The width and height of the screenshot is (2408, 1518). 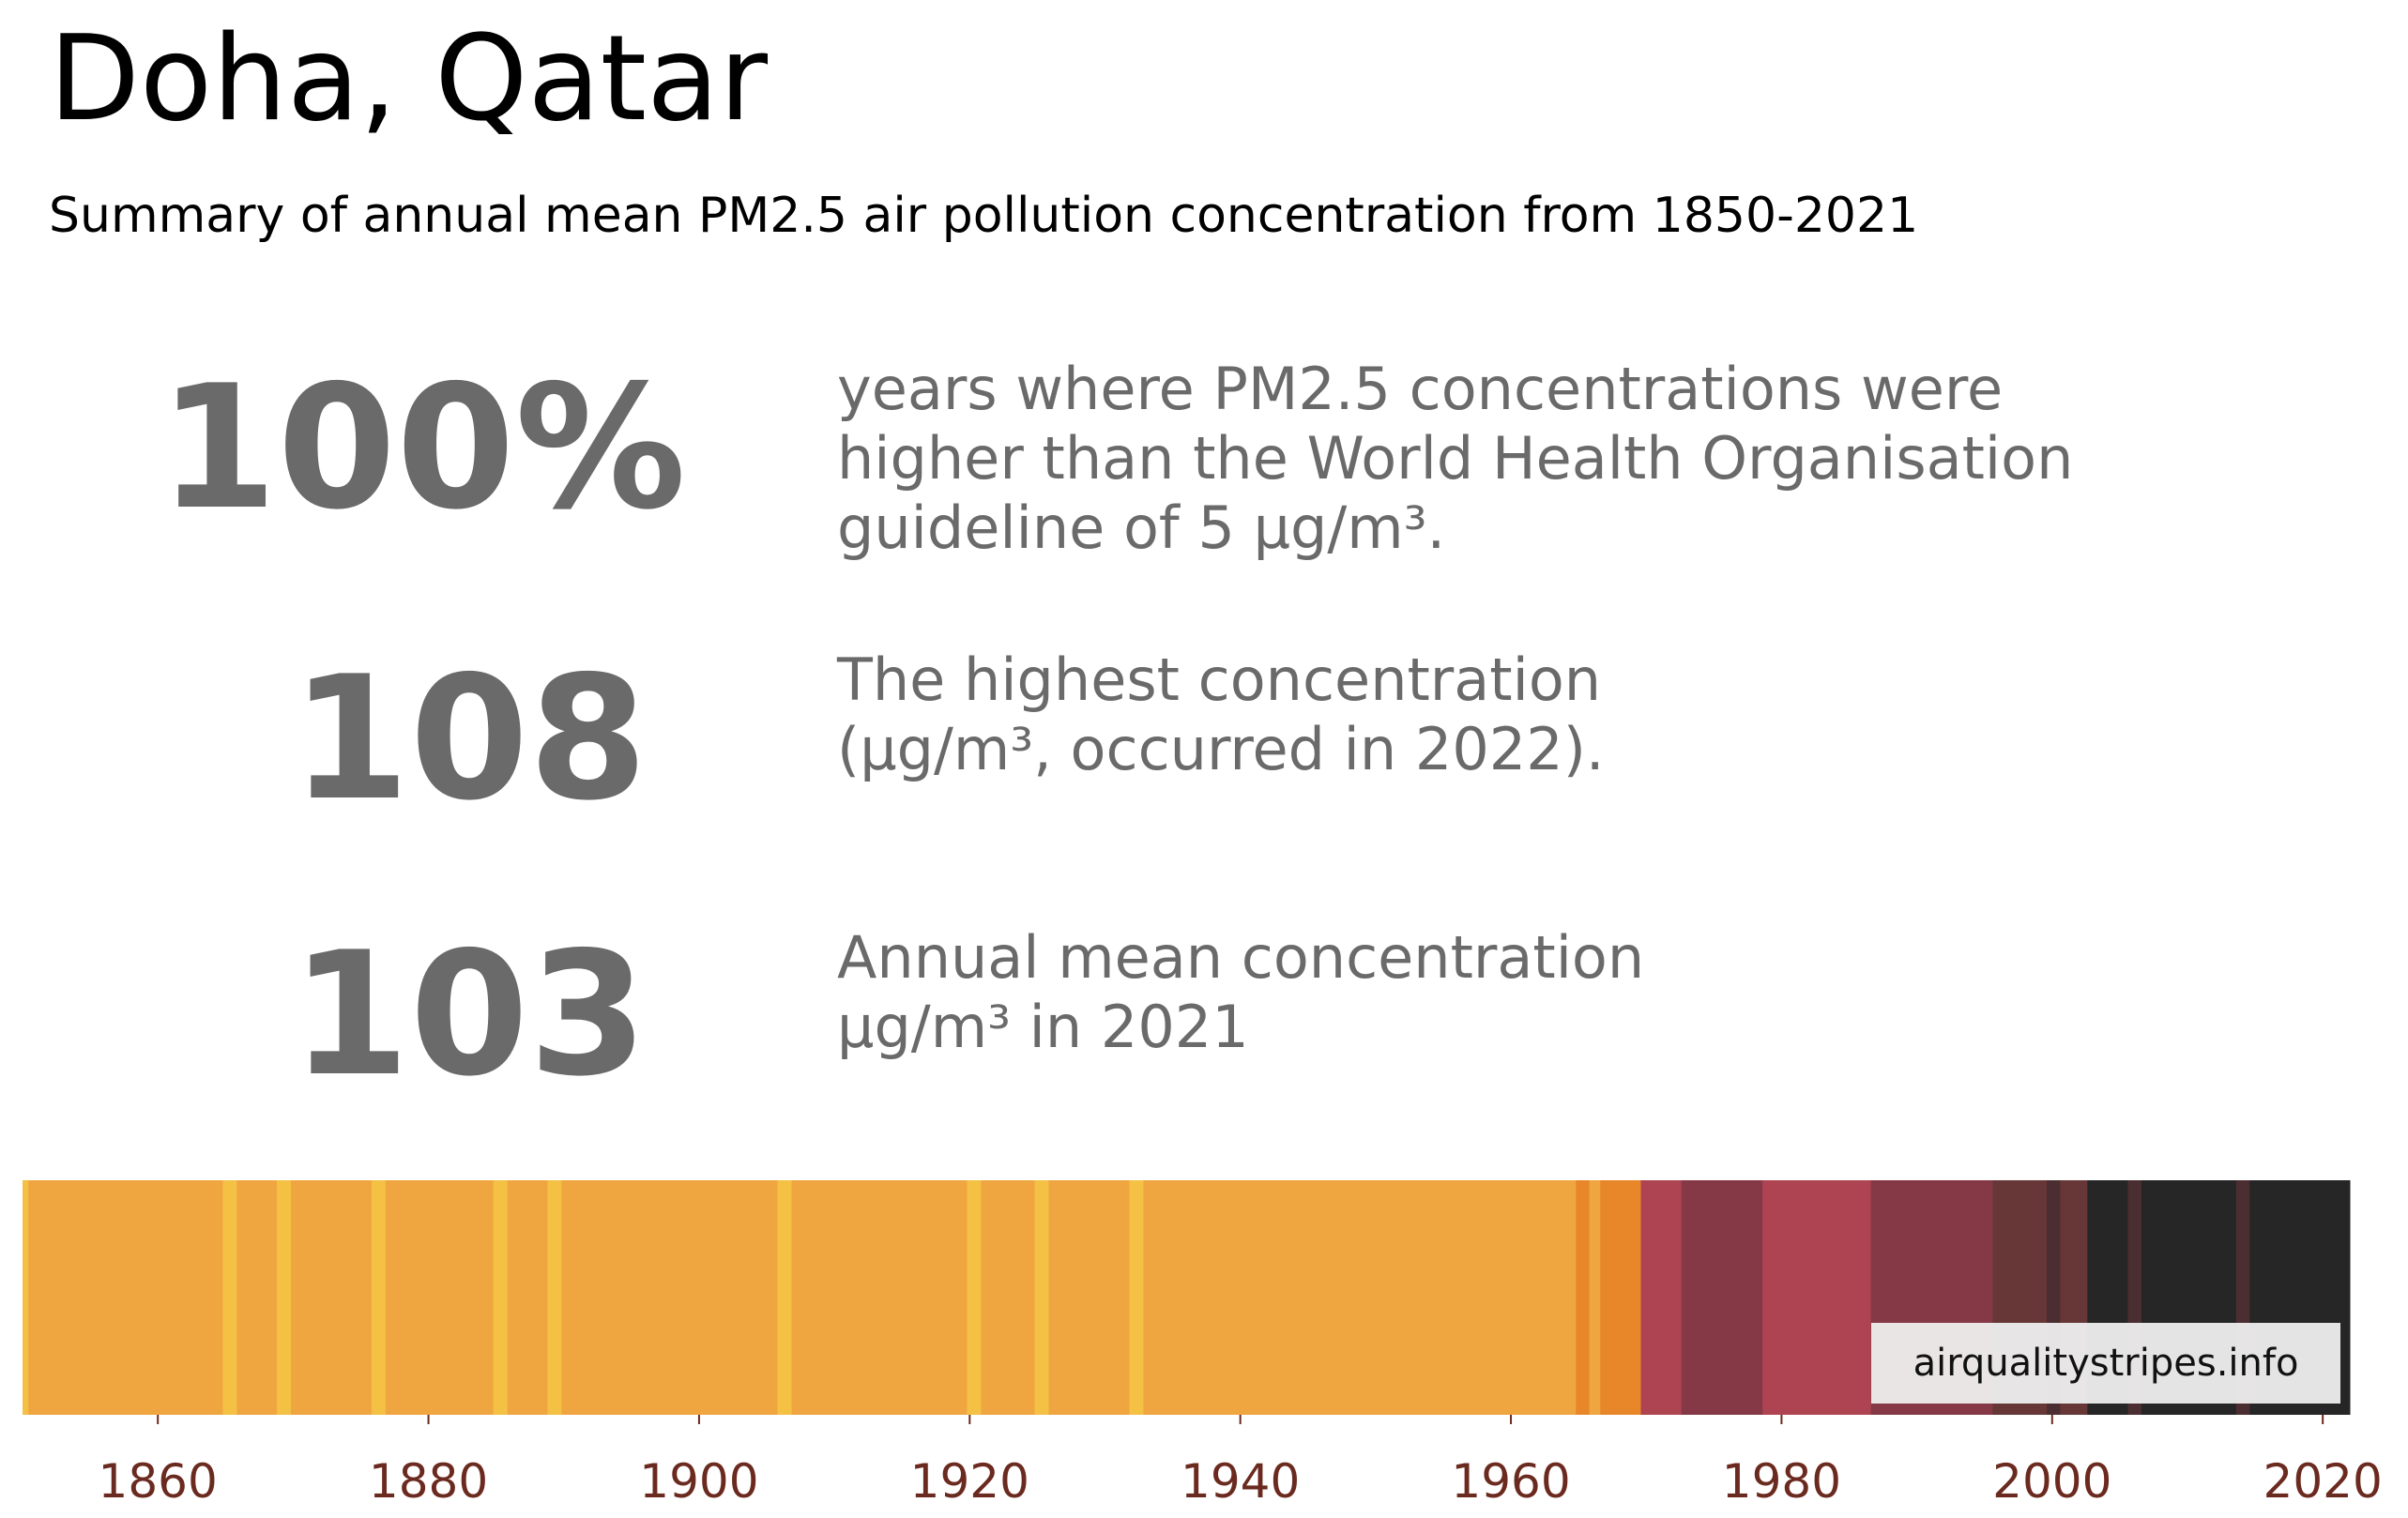 I want to click on watermark-text: airqualitystripes.info, so click(x=2106, y=1363).